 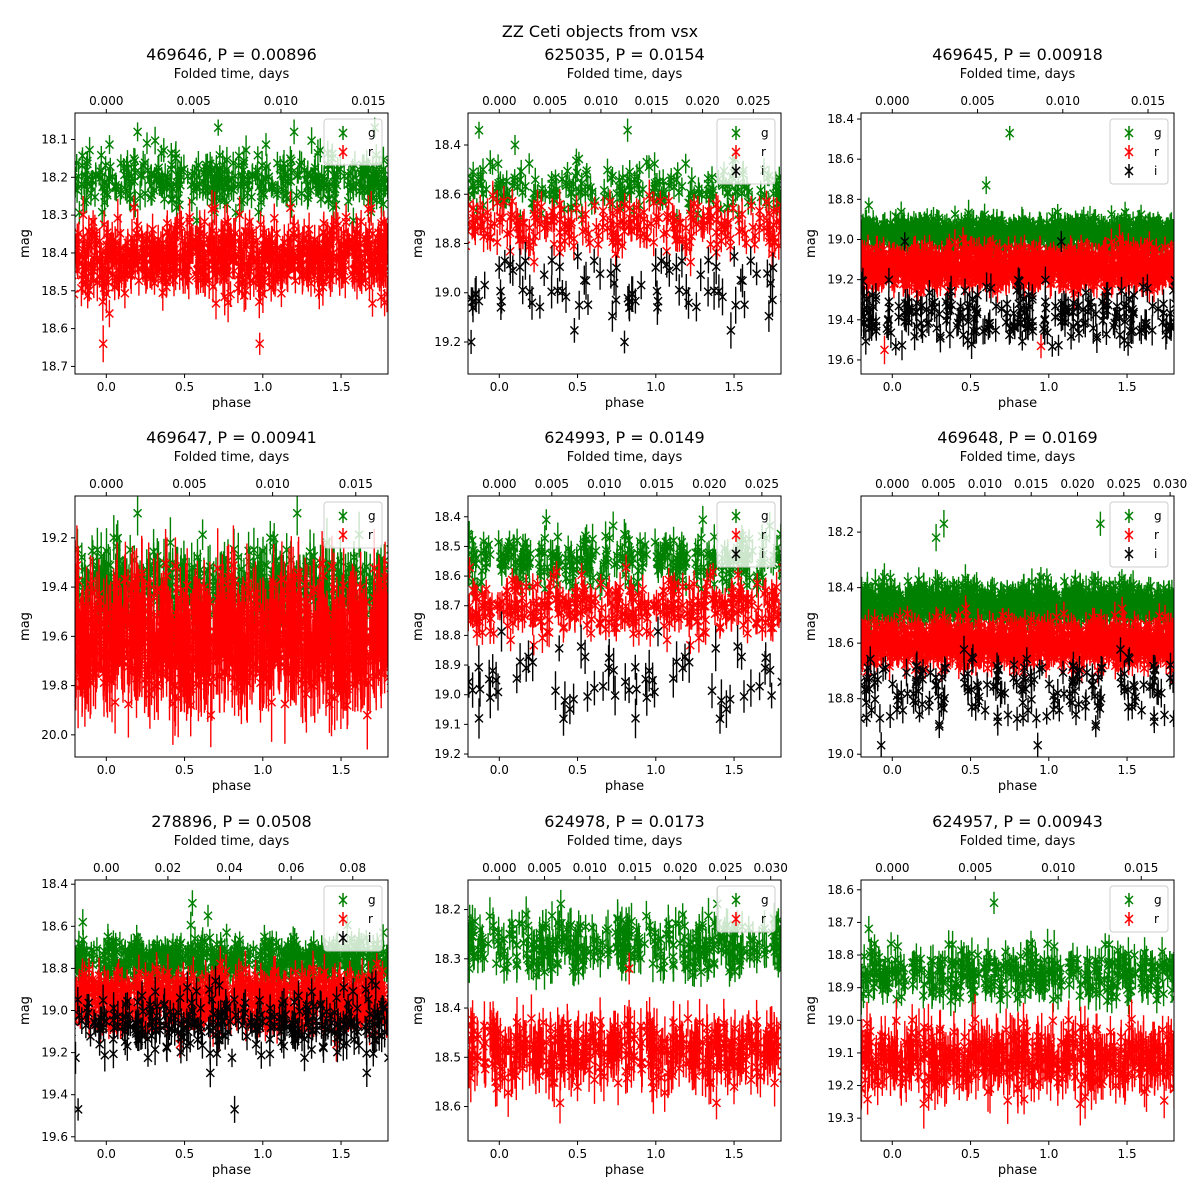 What do you see at coordinates (343, 133) in the screenshot?
I see `legend-marker-g` at bounding box center [343, 133].